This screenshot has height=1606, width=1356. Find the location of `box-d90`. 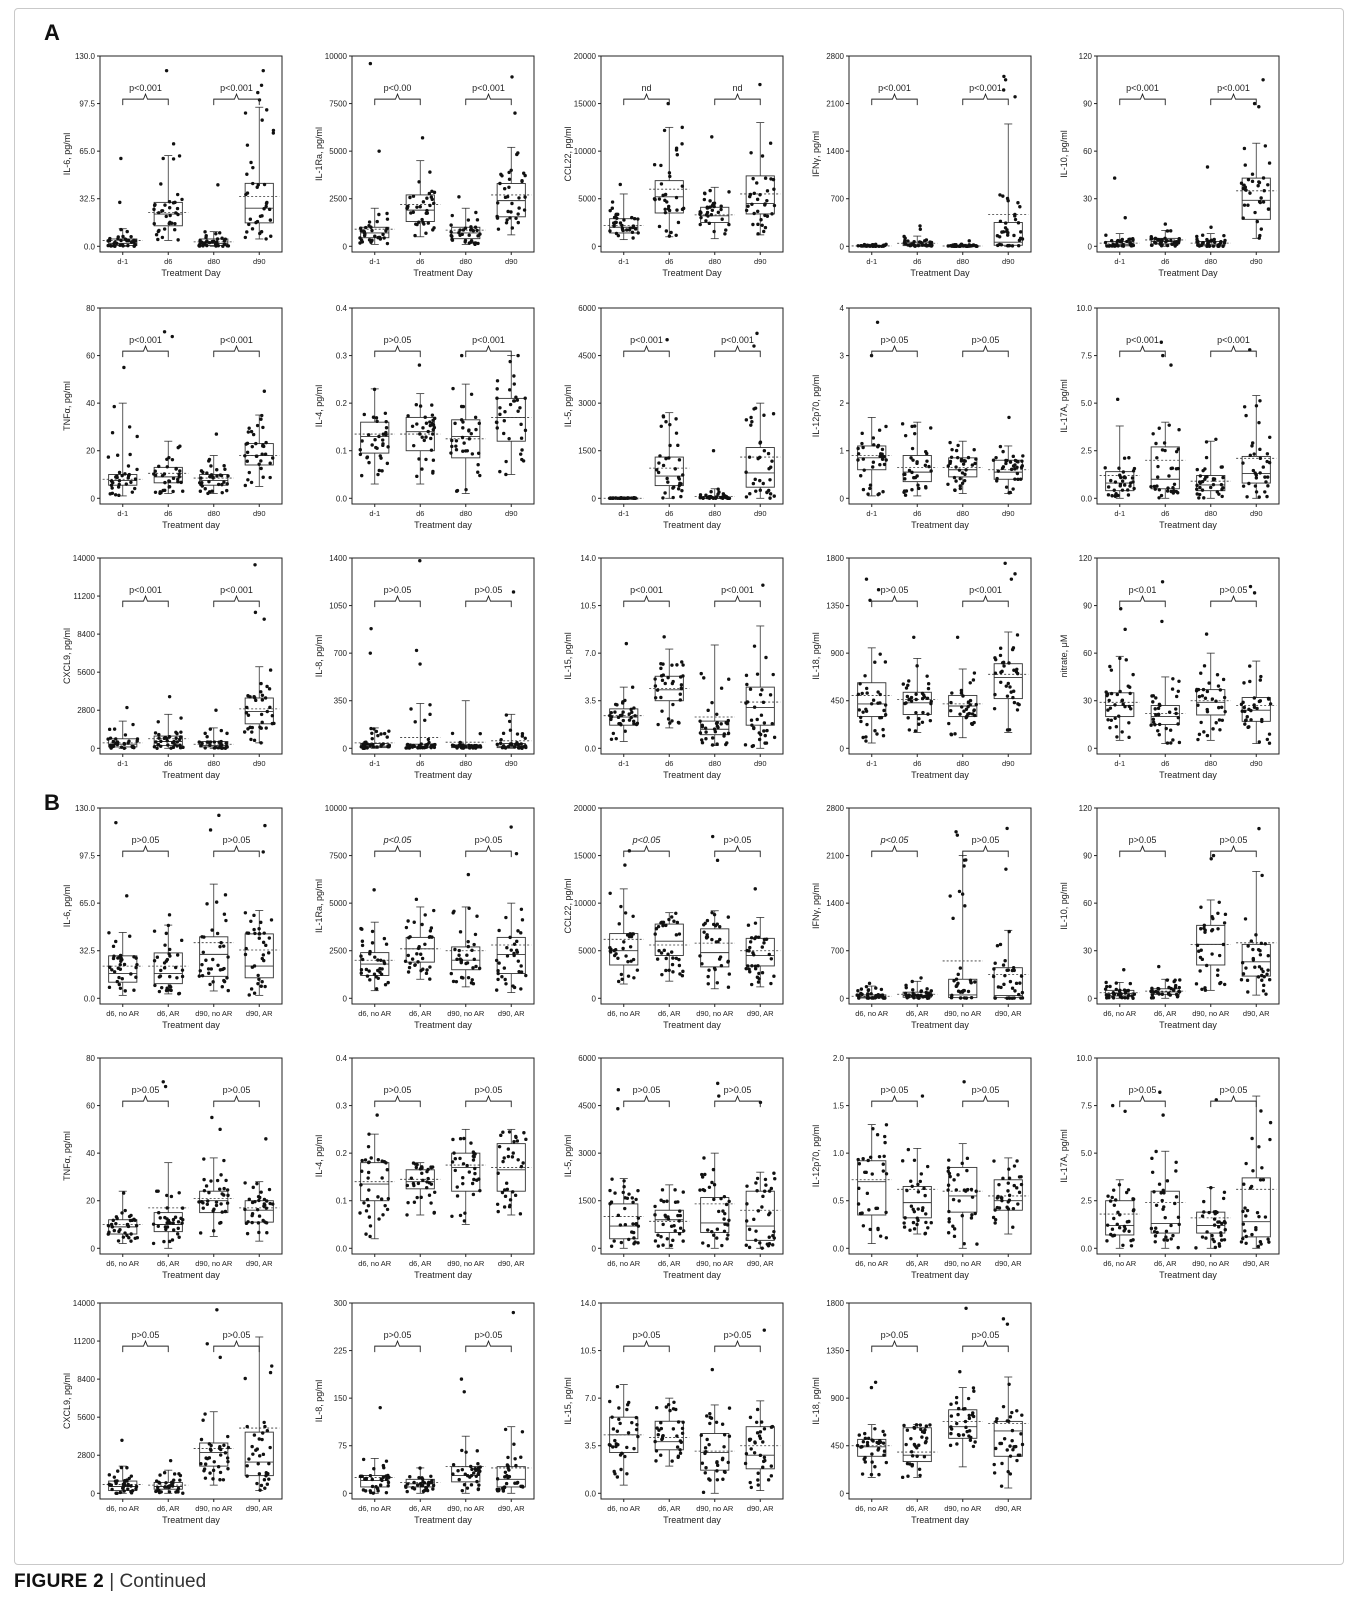

box-d90 is located at coordinates (259, 154).